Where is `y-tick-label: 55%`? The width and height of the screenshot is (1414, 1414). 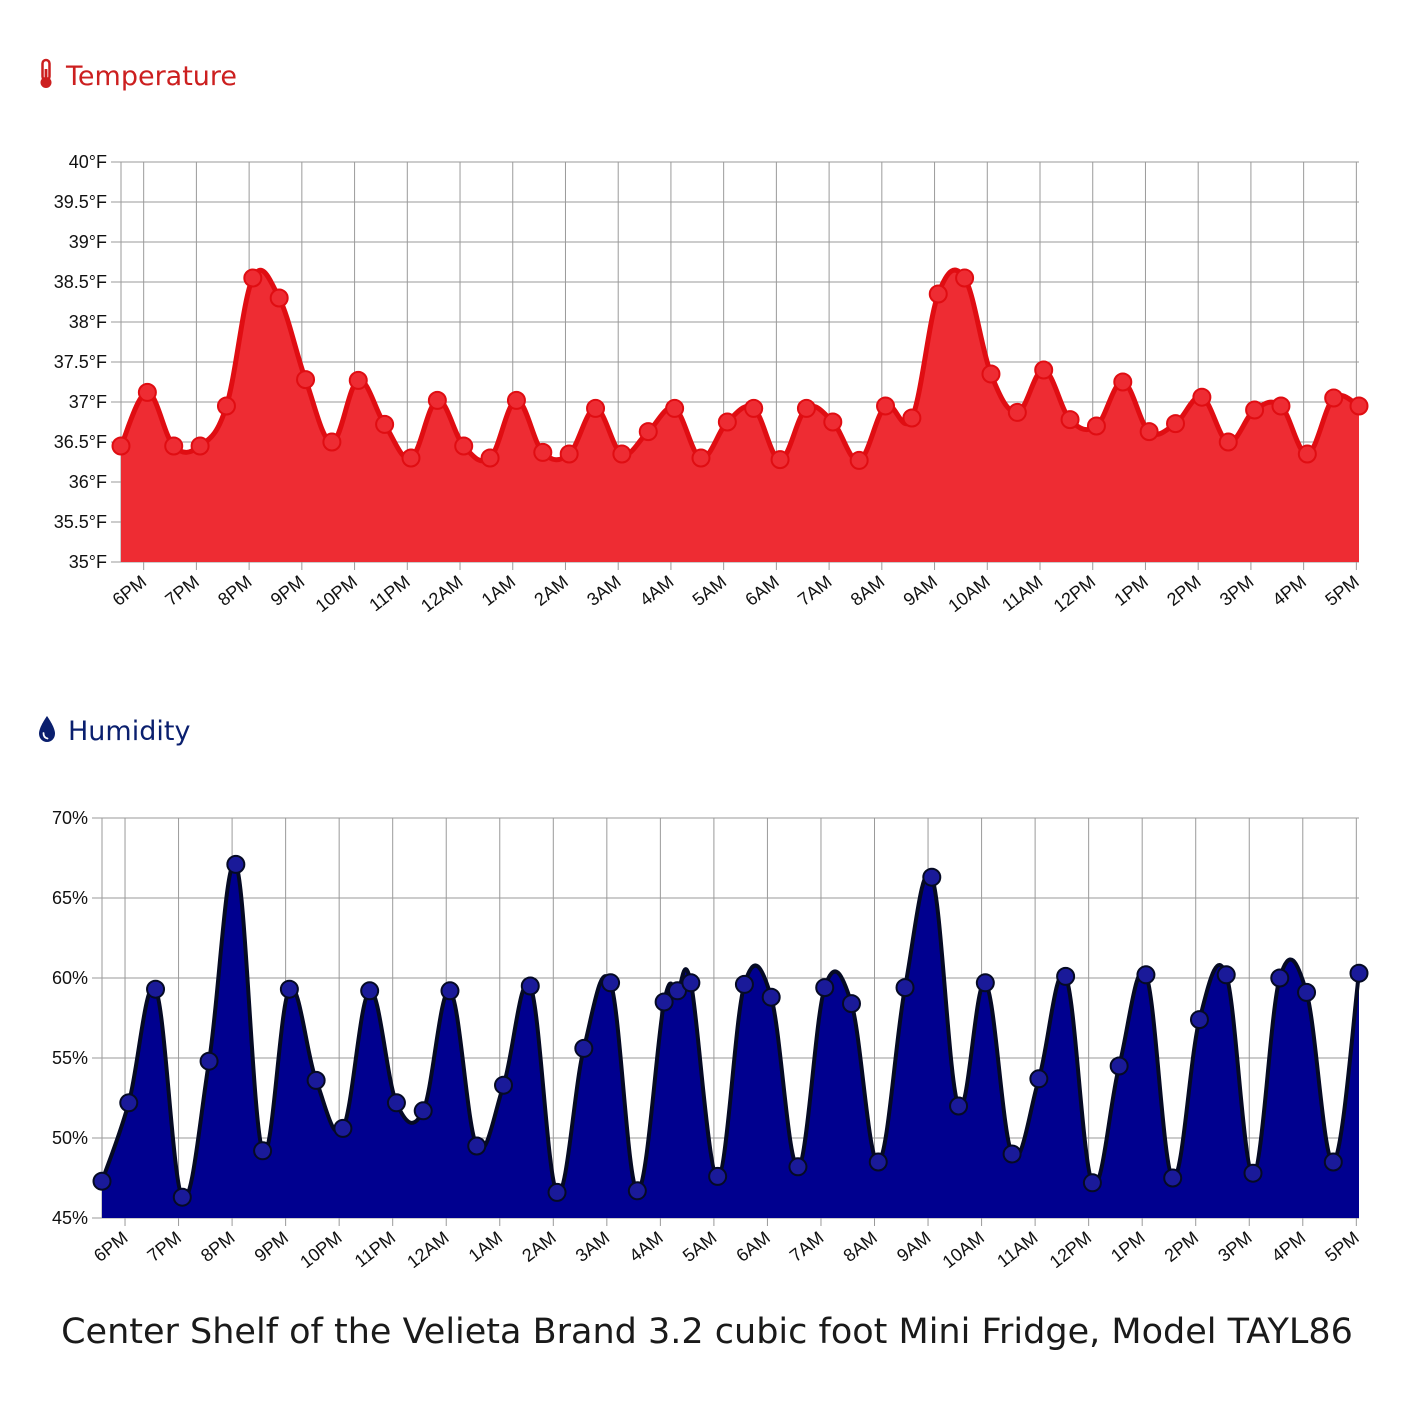
y-tick-label: 55% is located at coordinates (70, 1058).